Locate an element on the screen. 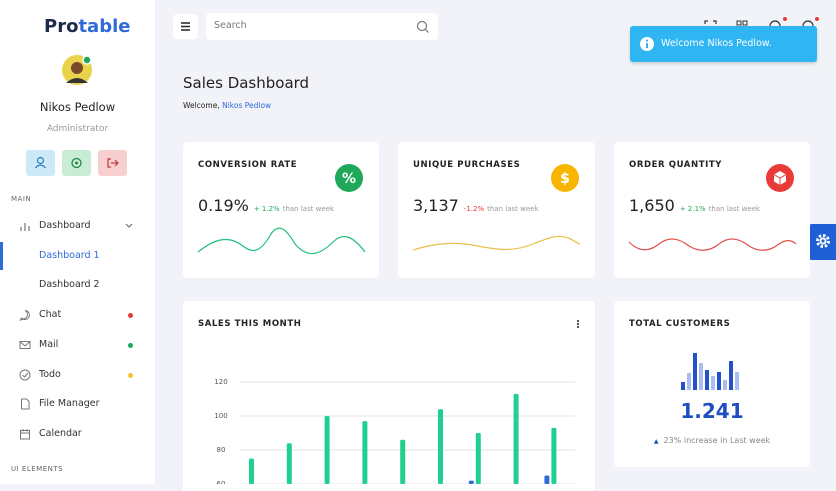 This screenshot has height=491, width=836. profile-button is located at coordinates (40, 163).